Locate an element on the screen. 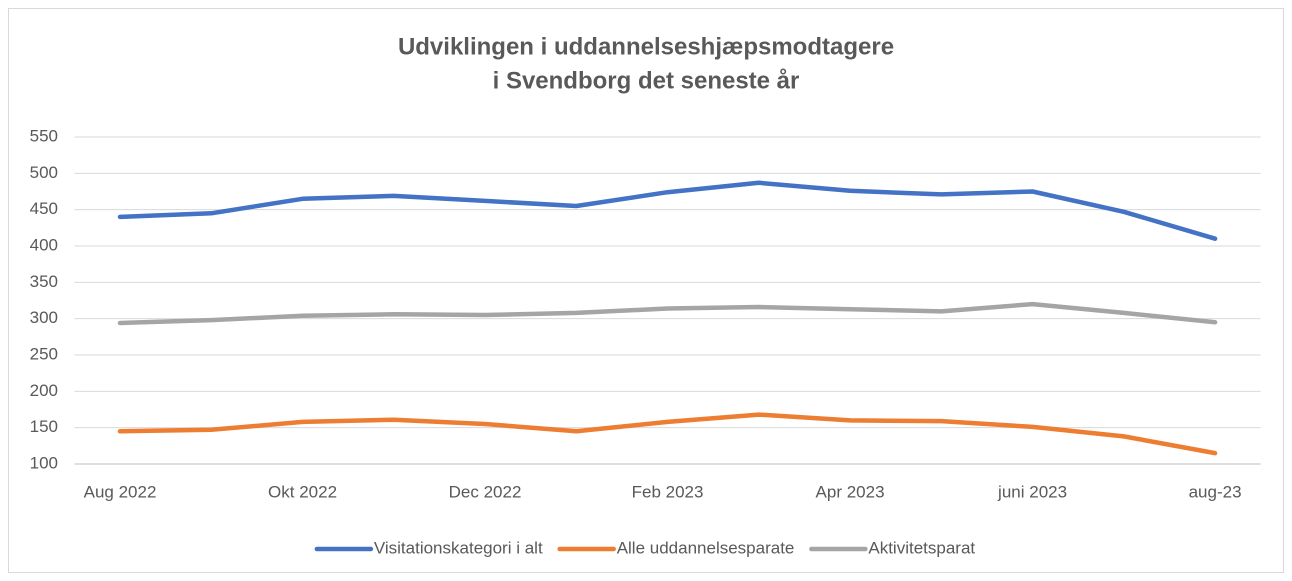  y-tick-label: 250 is located at coordinates (44, 353).